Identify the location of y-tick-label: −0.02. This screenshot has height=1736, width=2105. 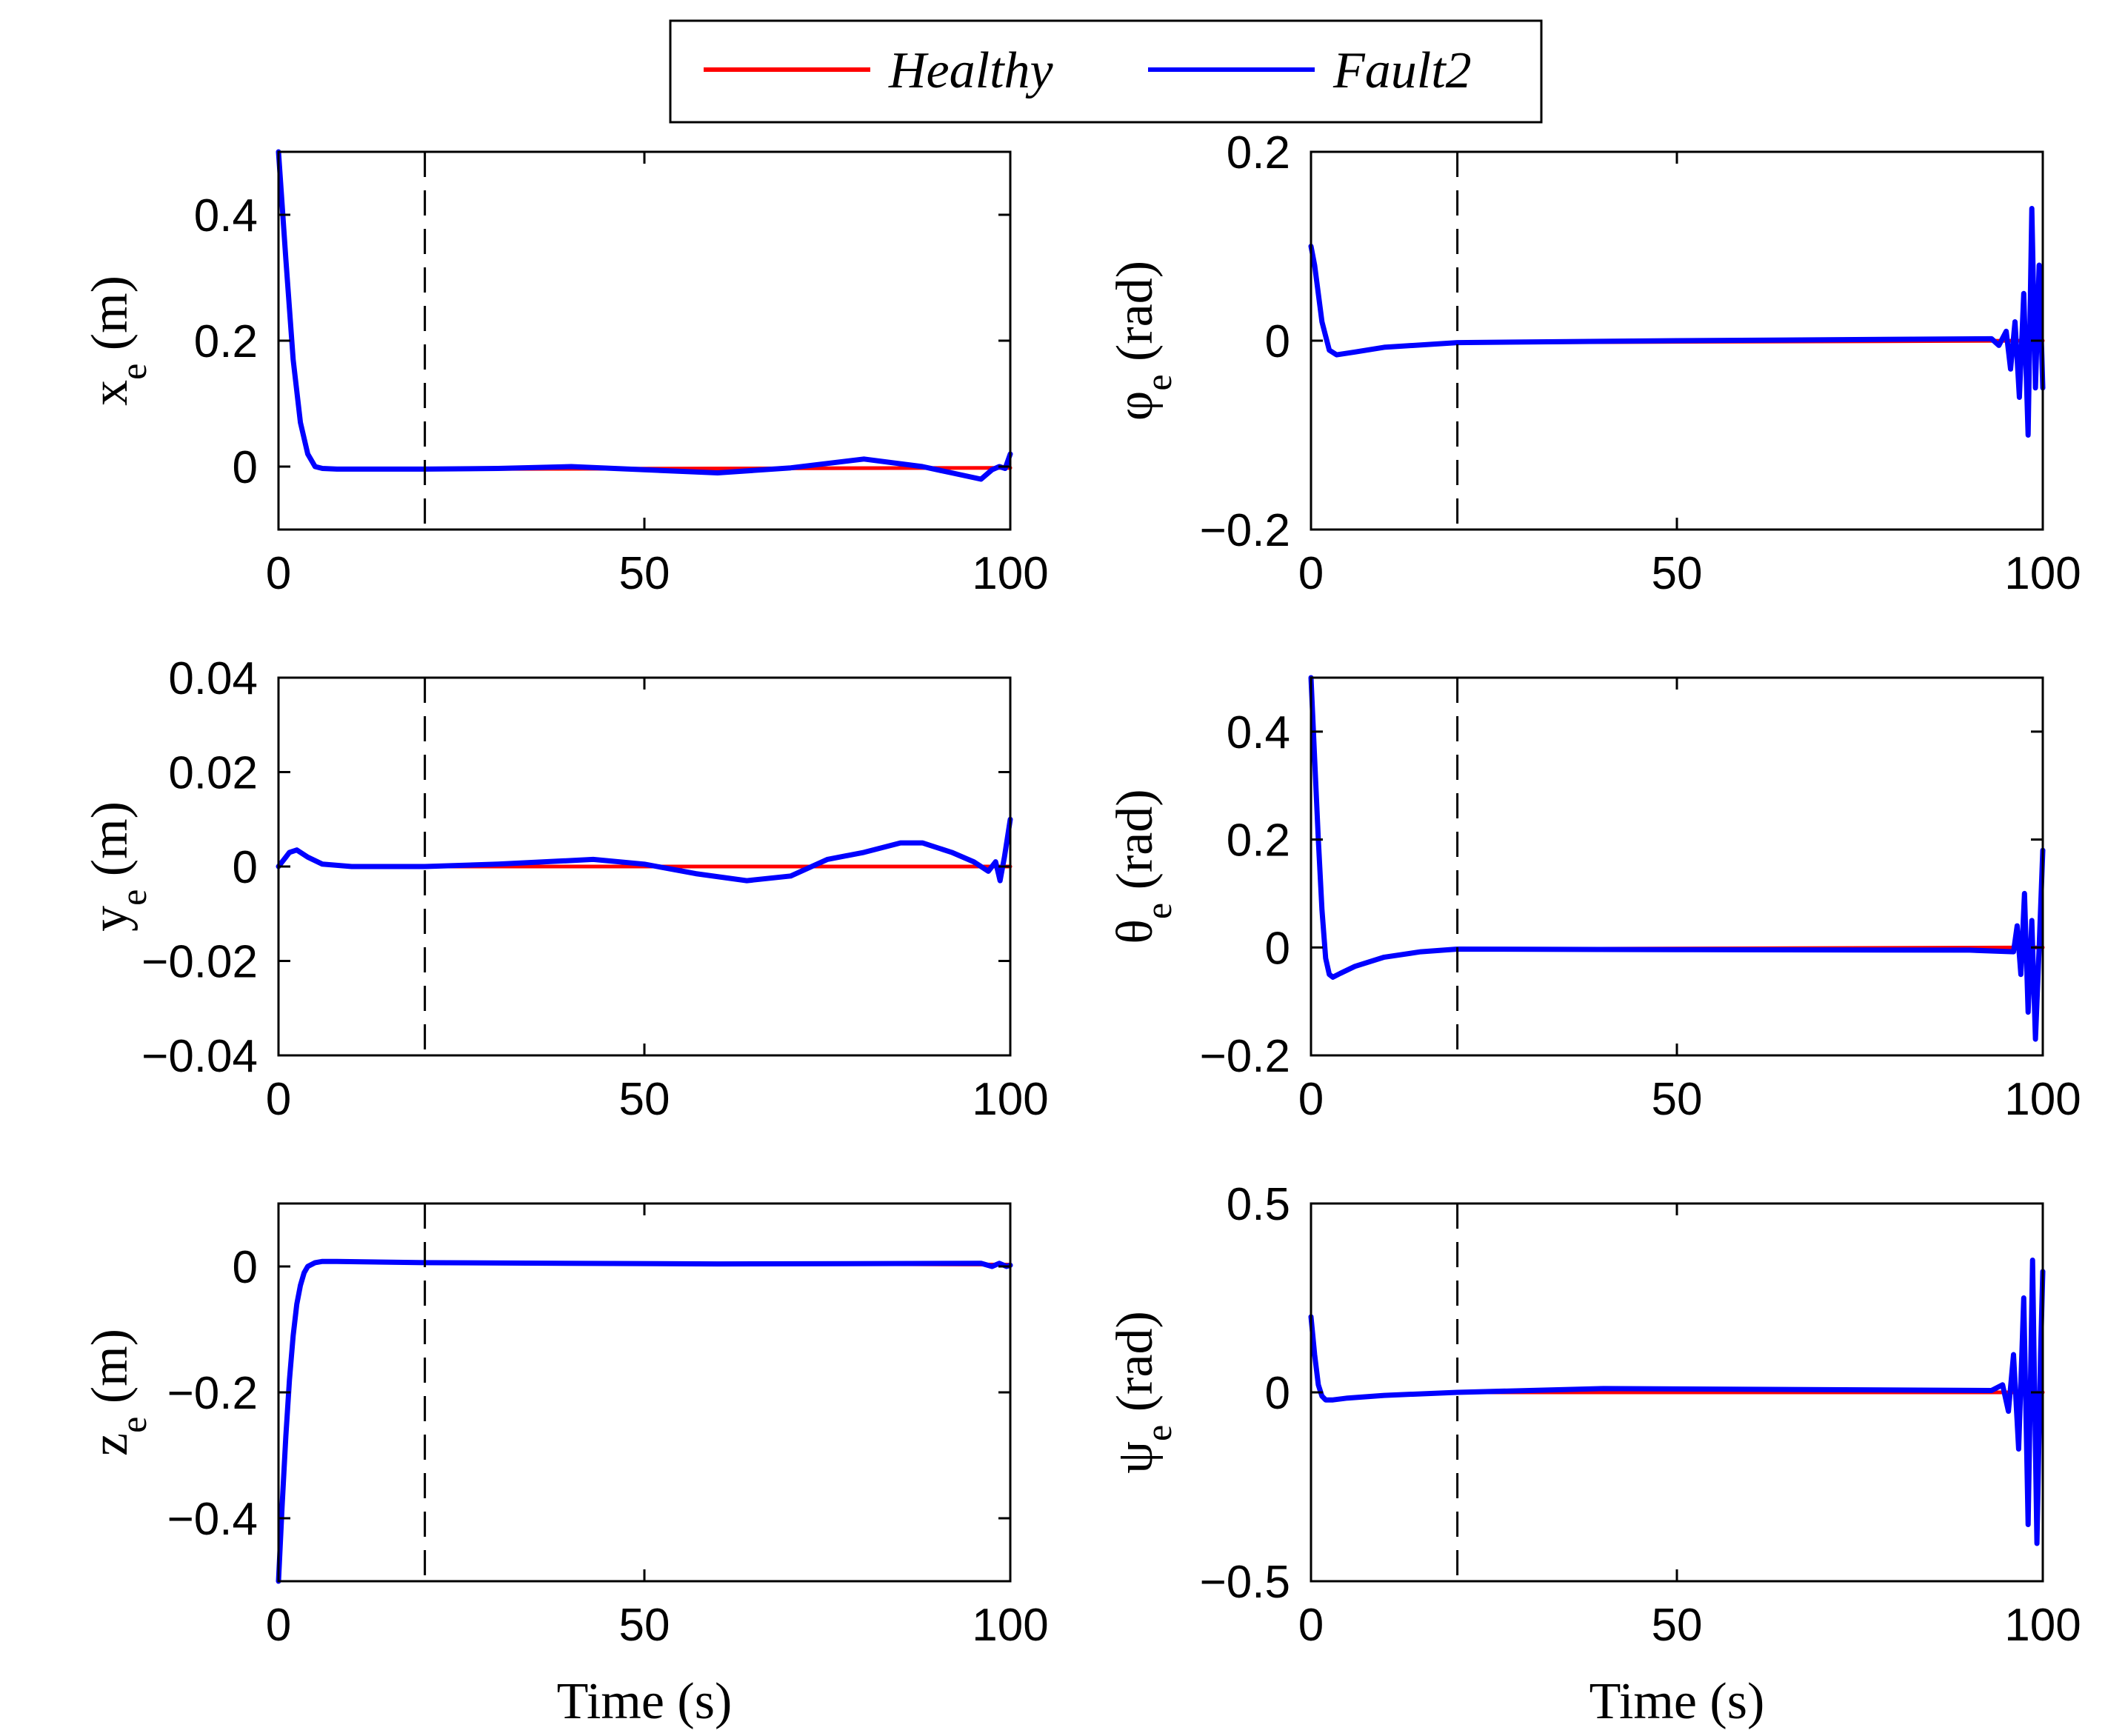
(199, 963).